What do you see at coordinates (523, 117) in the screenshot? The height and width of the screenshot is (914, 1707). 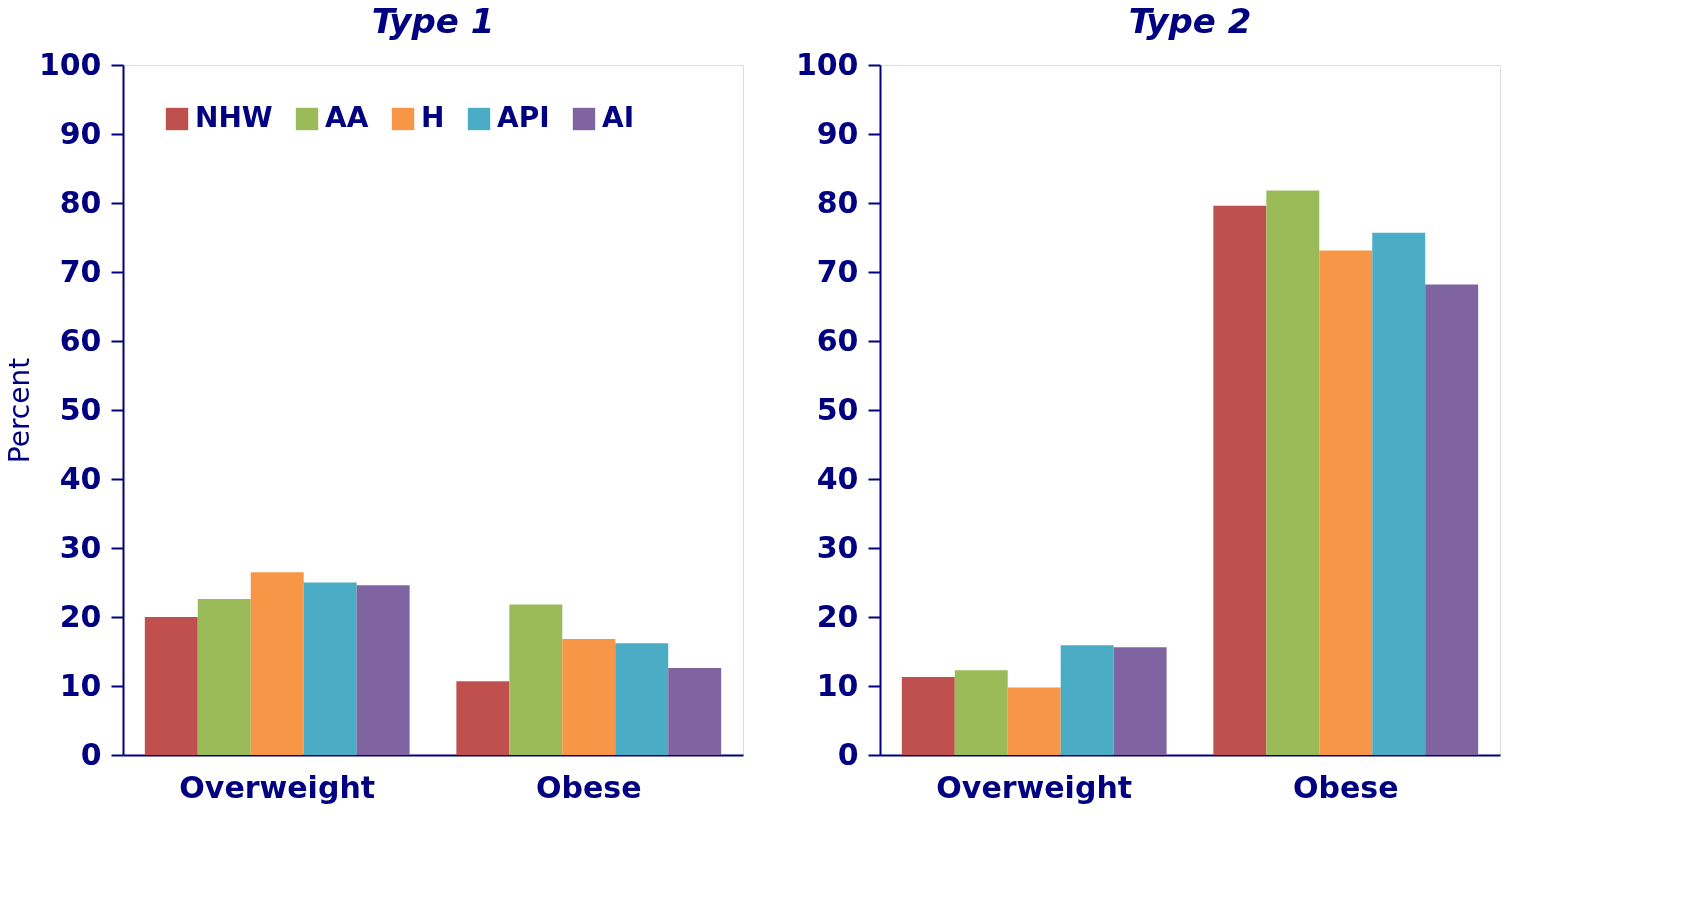 I see `legend-label: API` at bounding box center [523, 117].